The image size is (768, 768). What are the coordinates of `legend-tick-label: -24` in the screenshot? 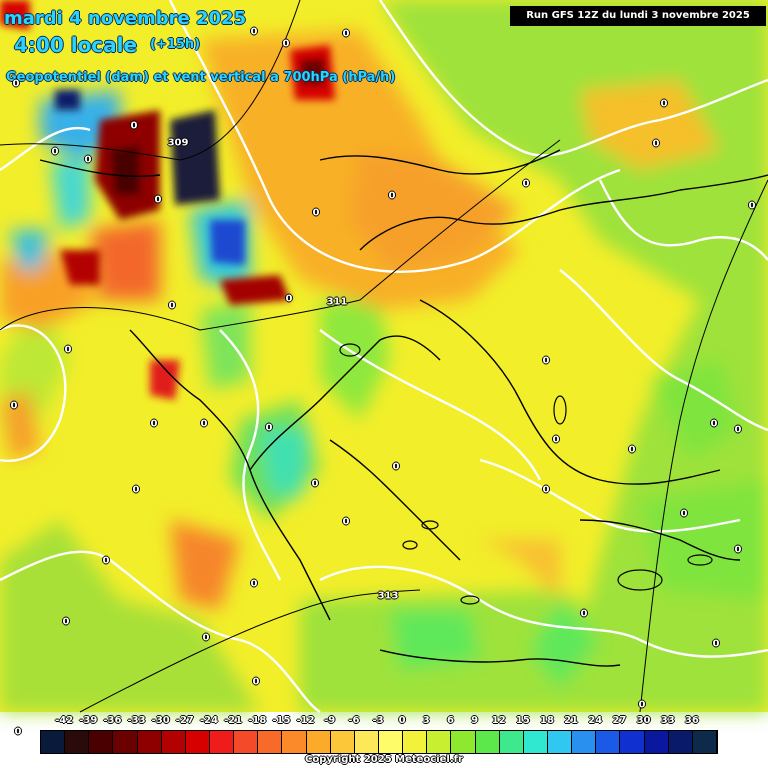 It's located at (209, 720).